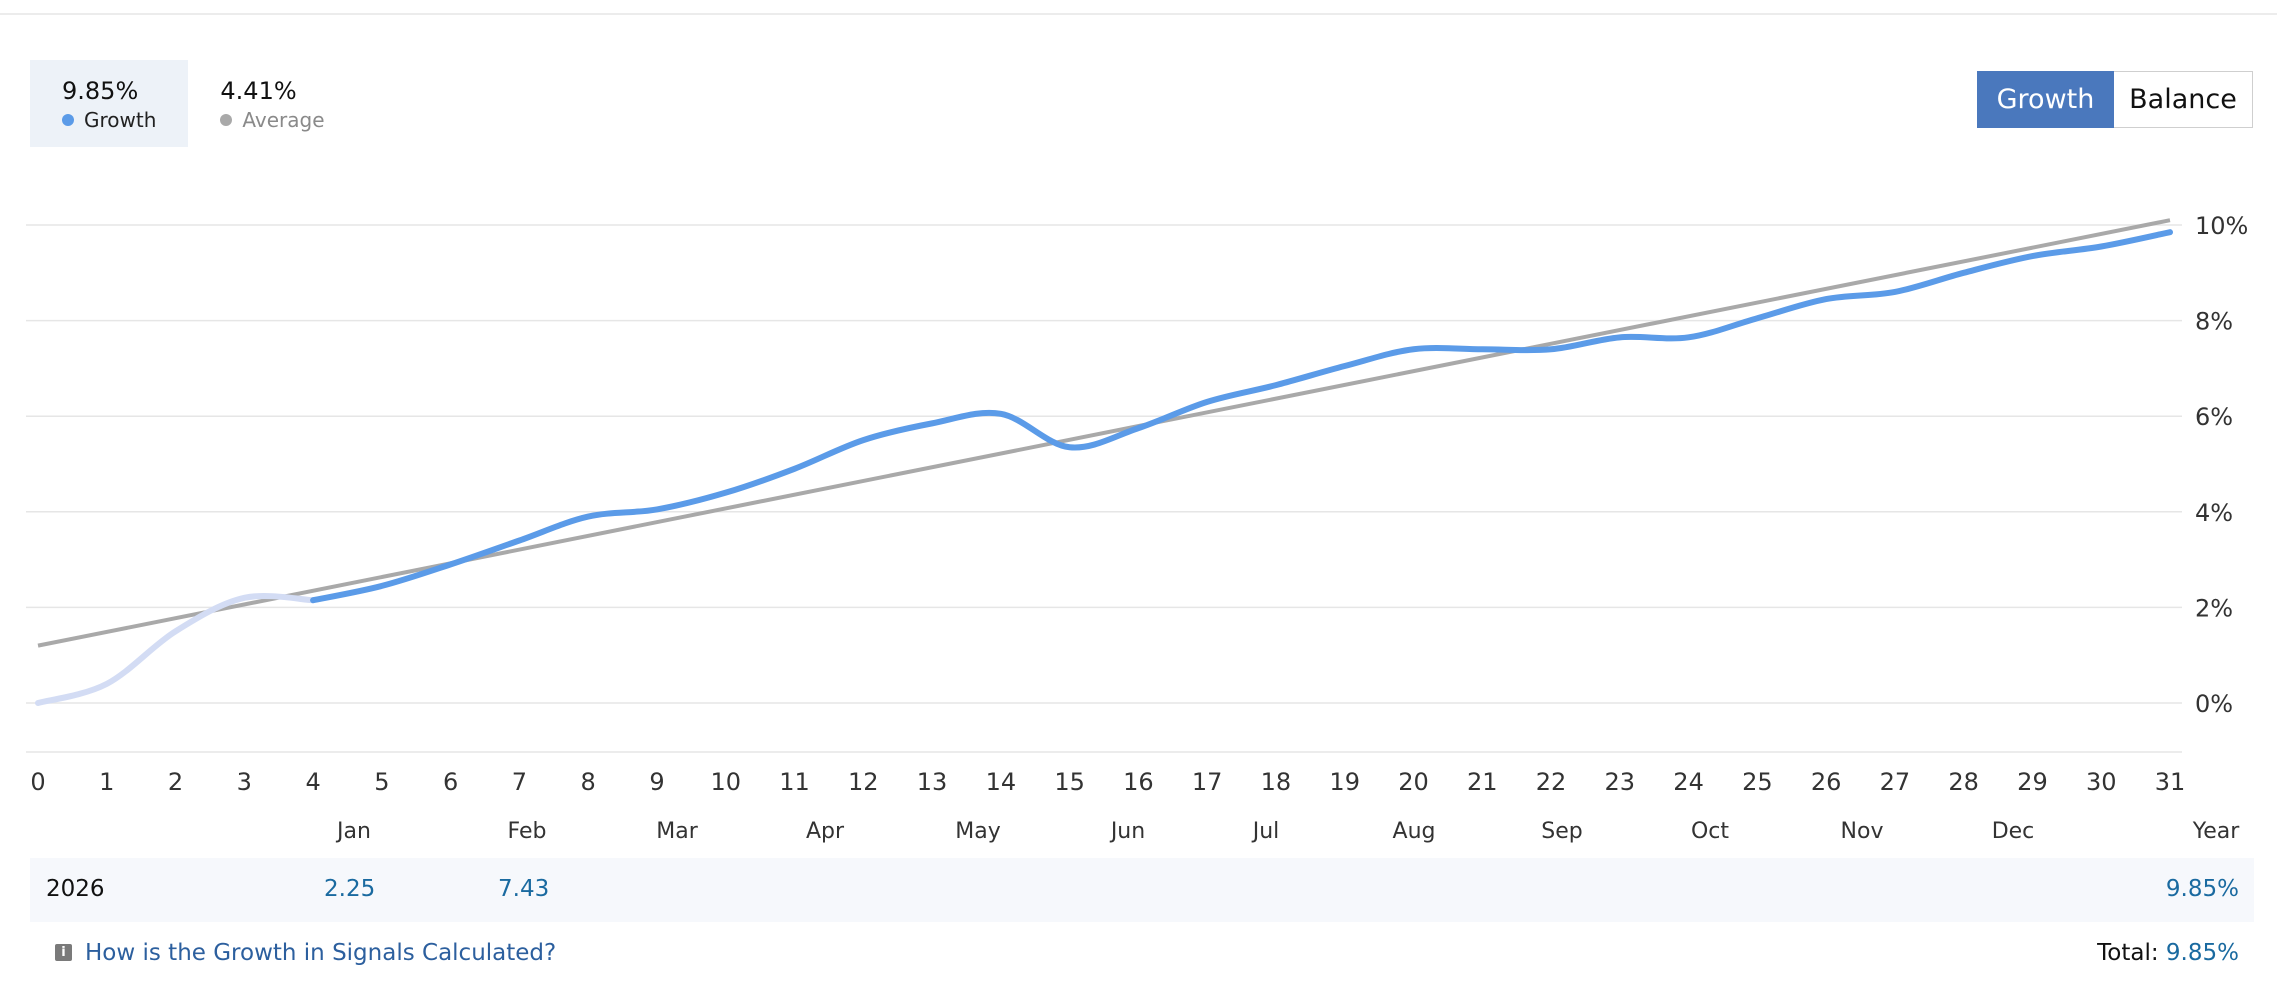  Describe the element at coordinates (1862, 831) in the screenshot. I see `month-label: Nov` at that location.